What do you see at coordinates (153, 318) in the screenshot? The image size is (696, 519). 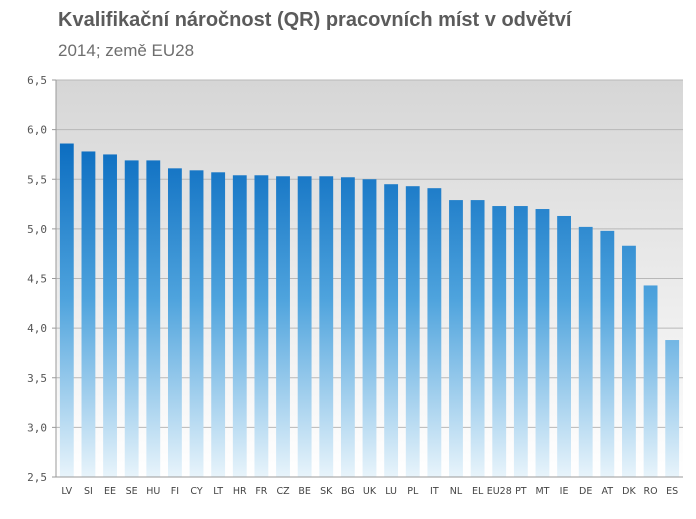 I see `bar-hu` at bounding box center [153, 318].